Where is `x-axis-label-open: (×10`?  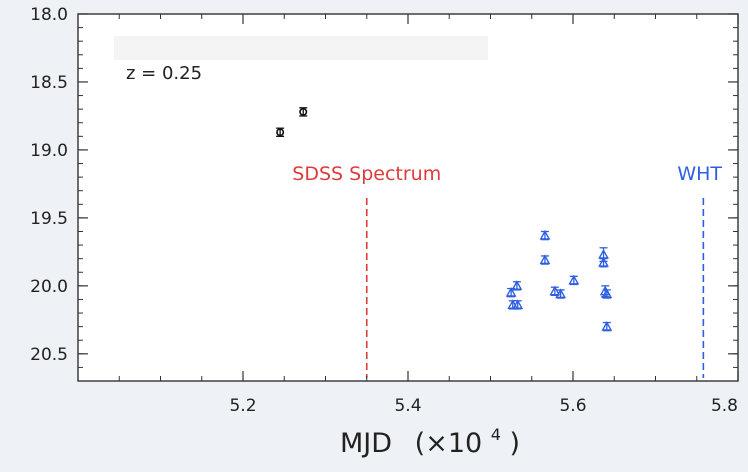
x-axis-label-open: (×10 is located at coordinates (449, 443).